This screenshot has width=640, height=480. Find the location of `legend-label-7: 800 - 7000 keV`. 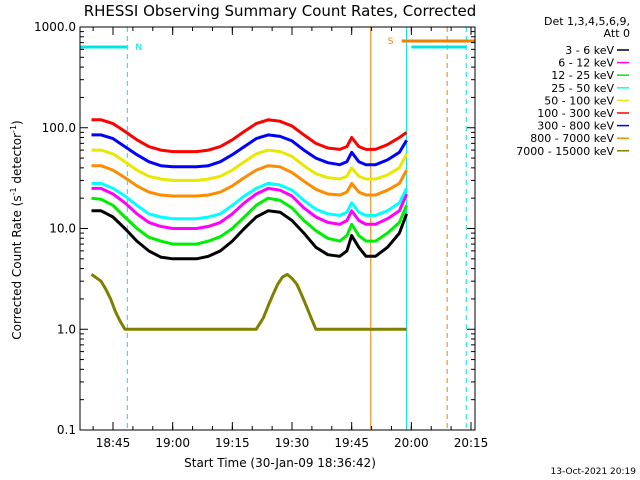

legend-label-7: 800 - 7000 keV is located at coordinates (572, 138).